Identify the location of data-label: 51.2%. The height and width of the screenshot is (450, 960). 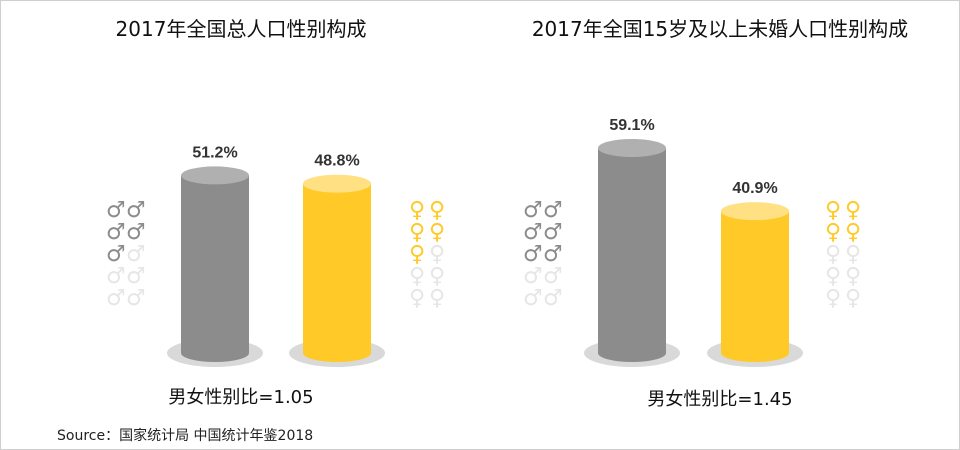
(214, 152).